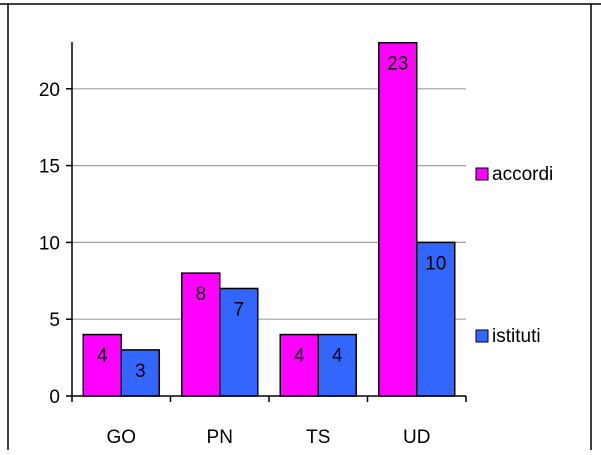 This screenshot has width=601, height=455. I want to click on data-label: 23, so click(397, 64).